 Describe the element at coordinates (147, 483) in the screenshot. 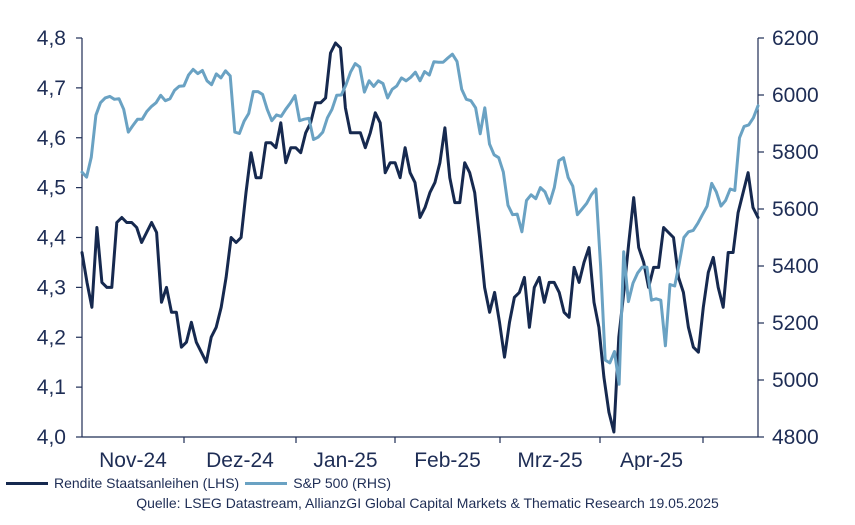

I see `legend-label-yield: Rendite Staatsanleihen (LHS)` at that location.